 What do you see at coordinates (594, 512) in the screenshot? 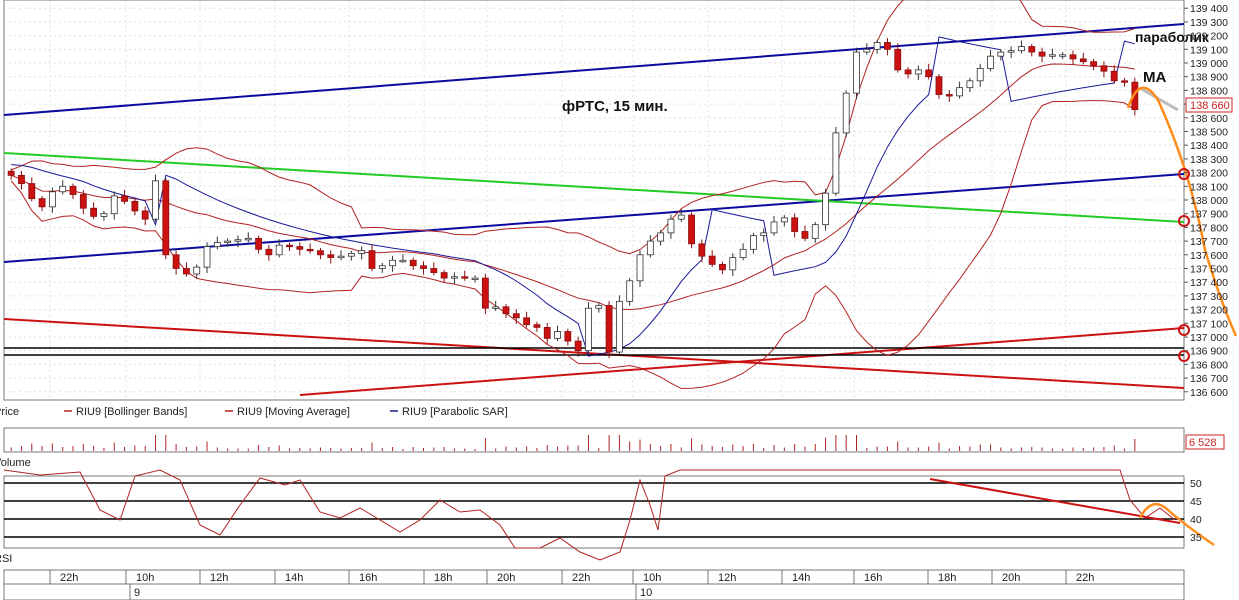
I see `rsi-panel-frame` at bounding box center [594, 512].